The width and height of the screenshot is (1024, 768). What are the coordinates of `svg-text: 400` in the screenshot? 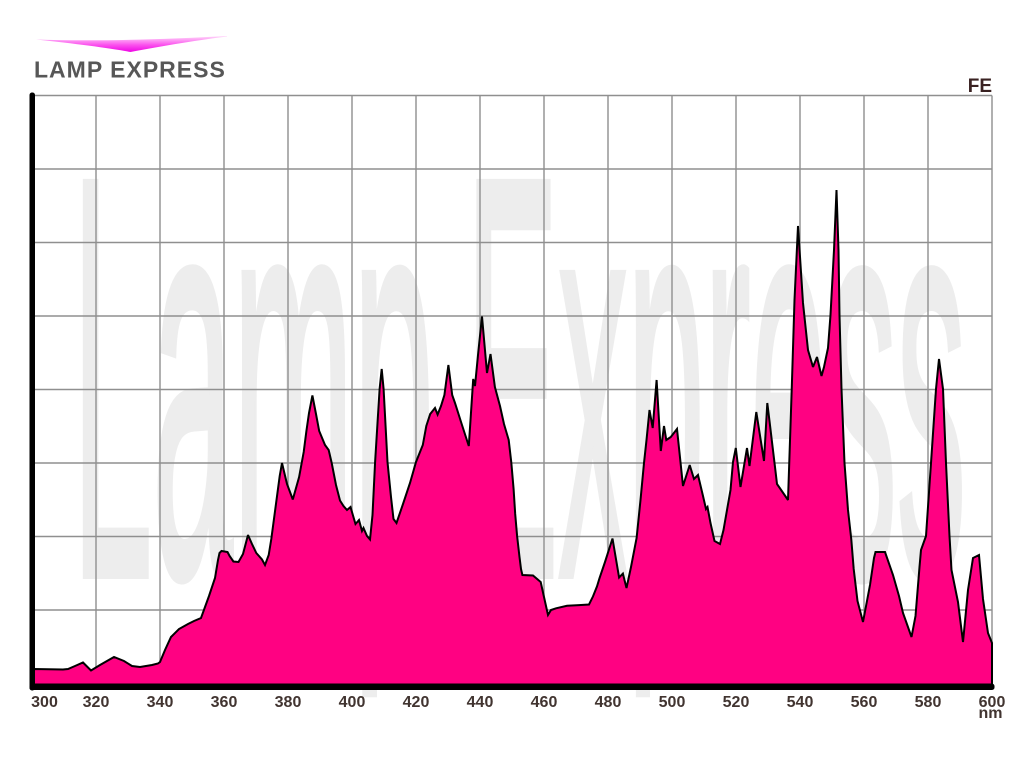 It's located at (352, 702).